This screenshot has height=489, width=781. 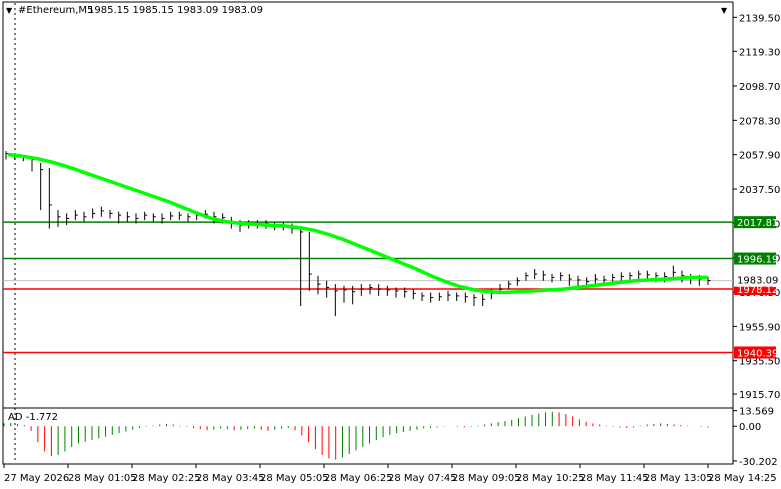 I want to click on time-tick-label: 28 May 06:25, so click(x=358, y=478).